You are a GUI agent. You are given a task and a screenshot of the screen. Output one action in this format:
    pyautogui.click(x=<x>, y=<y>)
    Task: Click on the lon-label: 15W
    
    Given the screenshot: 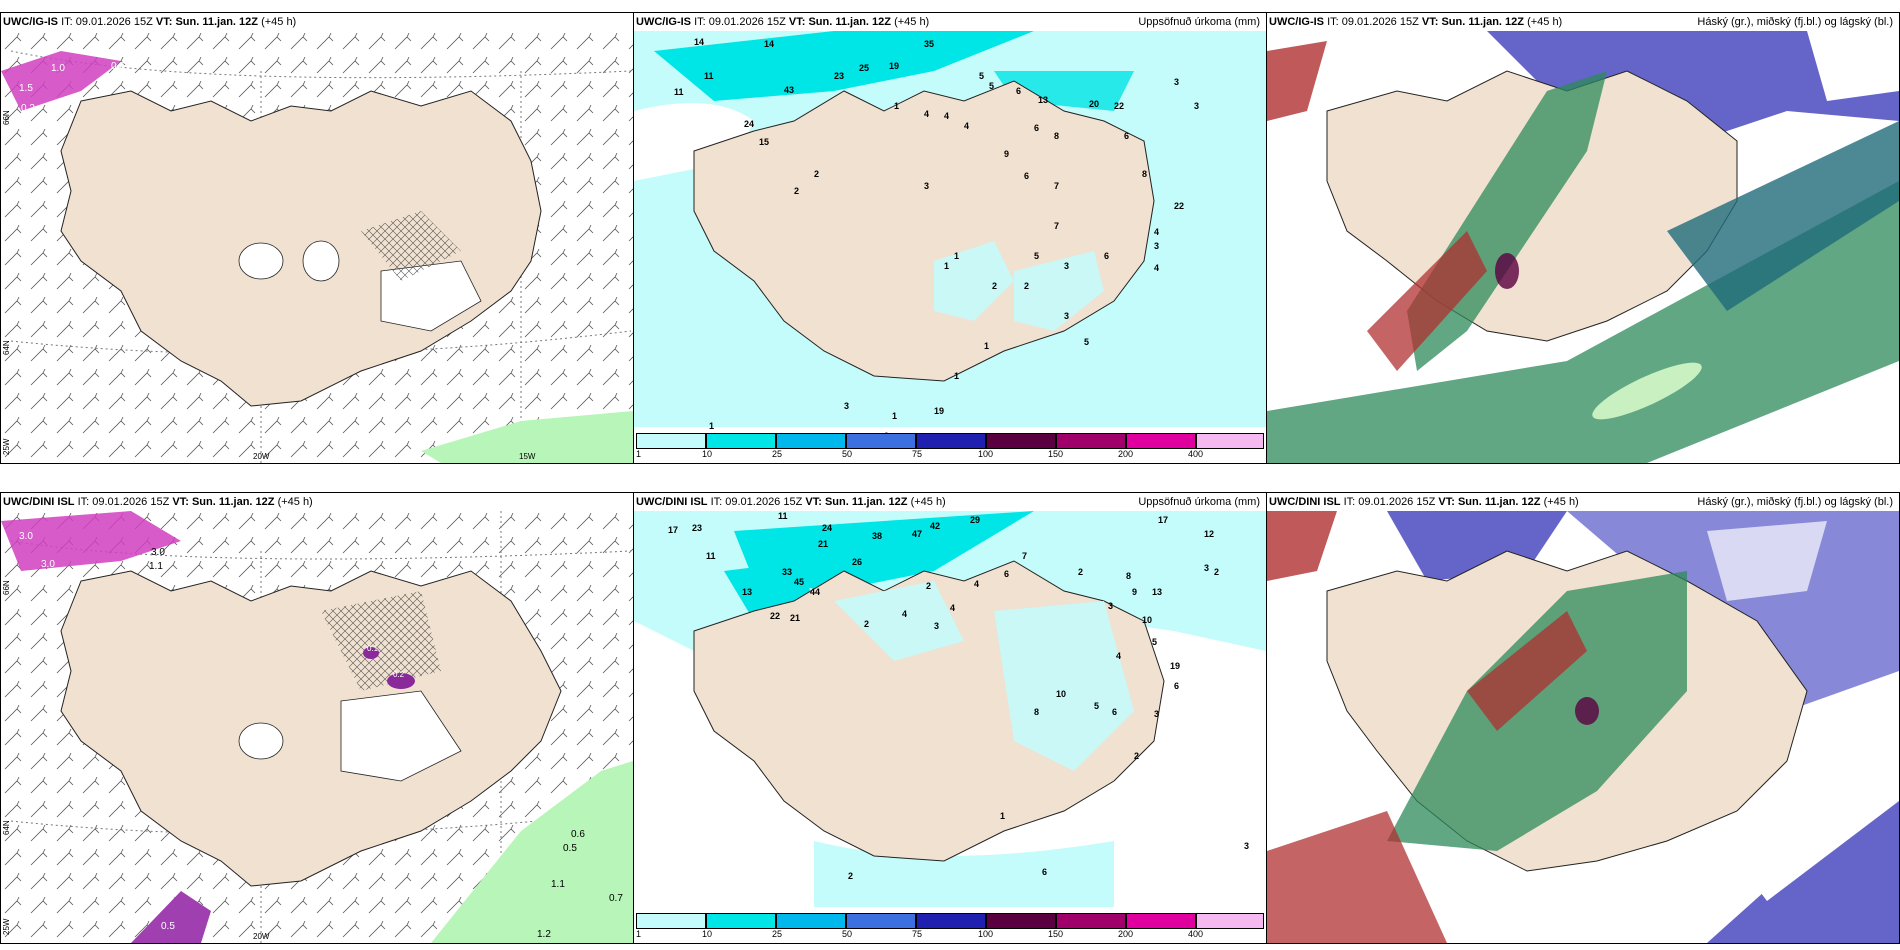 What is the action you would take?
    pyautogui.click(x=527, y=456)
    